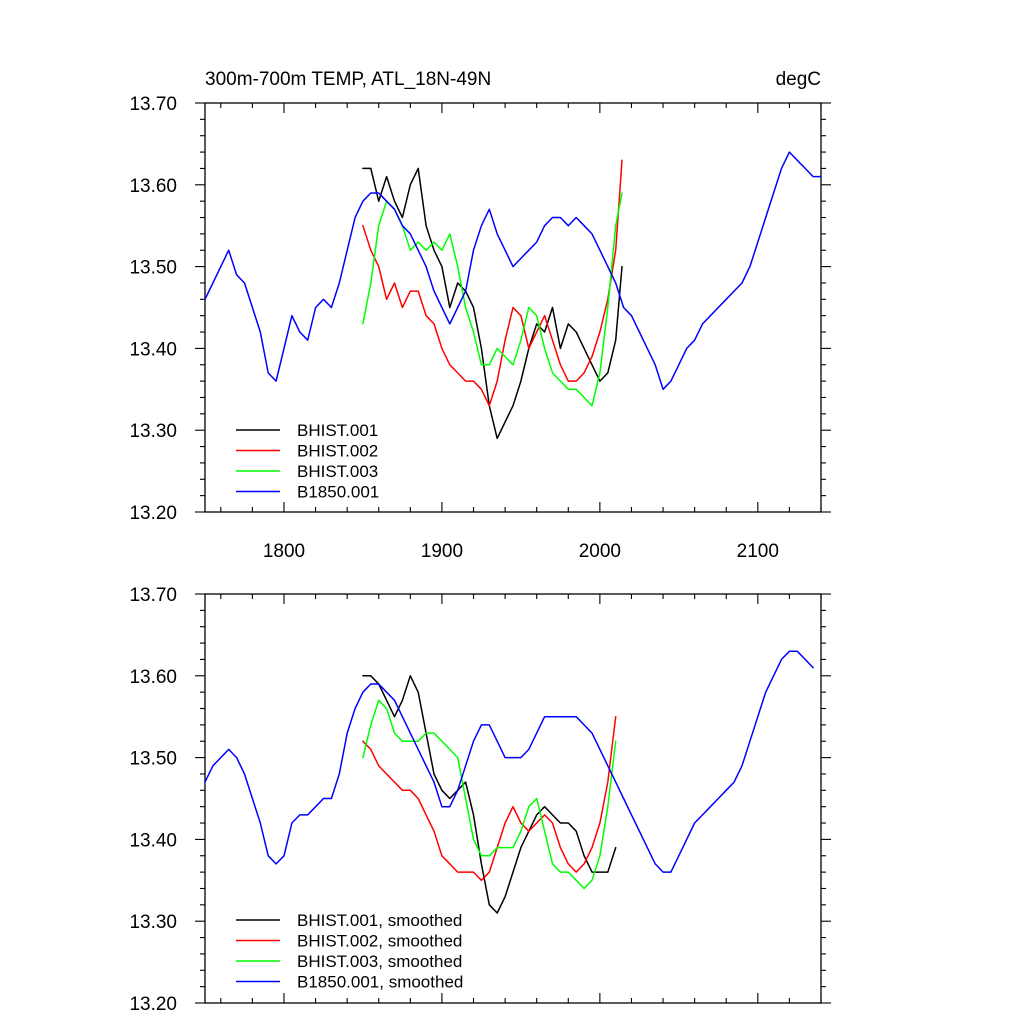  Describe the element at coordinates (379, 920) in the screenshot. I see `legend-label: BHIST.001, smoothed` at that location.